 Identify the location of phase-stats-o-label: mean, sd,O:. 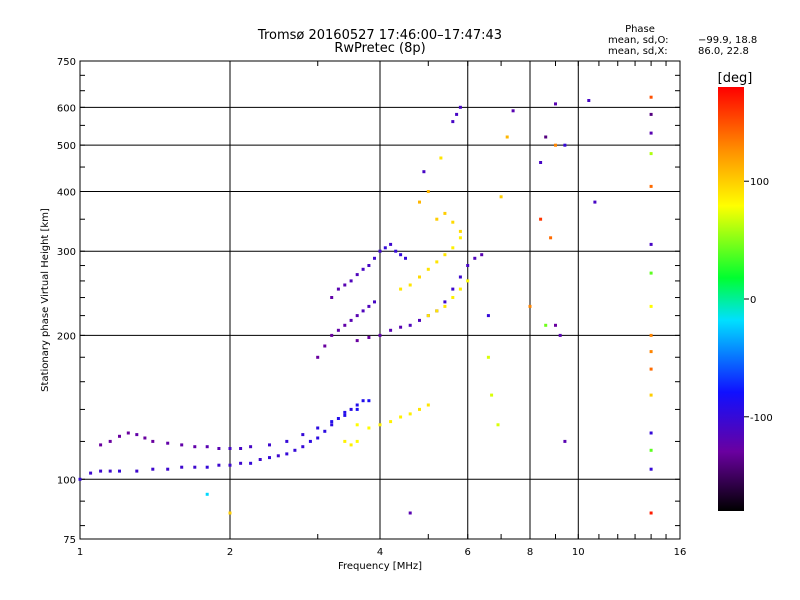
(638, 40).